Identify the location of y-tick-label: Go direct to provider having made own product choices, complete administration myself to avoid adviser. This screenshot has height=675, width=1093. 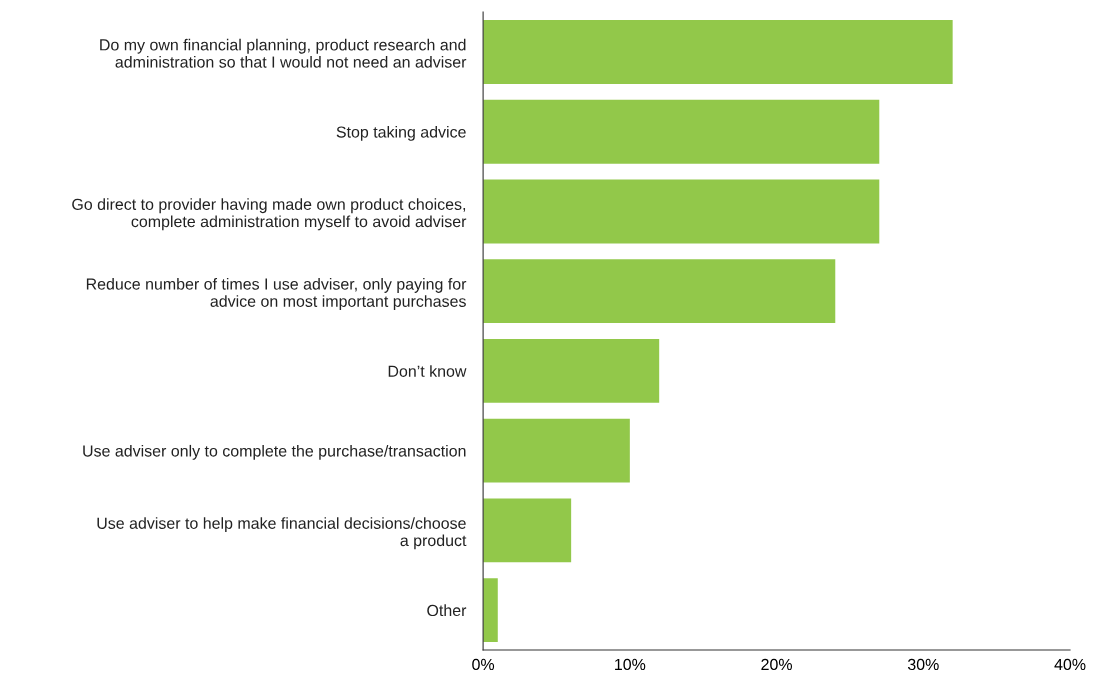
(269, 214).